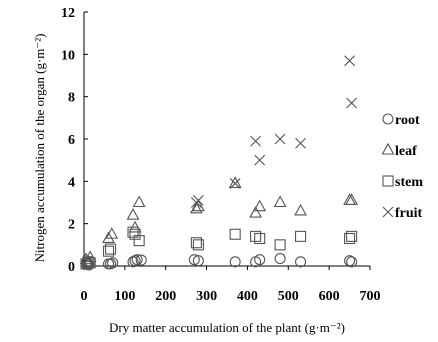 This screenshot has width=438, height=342. What do you see at coordinates (71, 98) in the screenshot?
I see `y-tick-label: 8` at bounding box center [71, 98].